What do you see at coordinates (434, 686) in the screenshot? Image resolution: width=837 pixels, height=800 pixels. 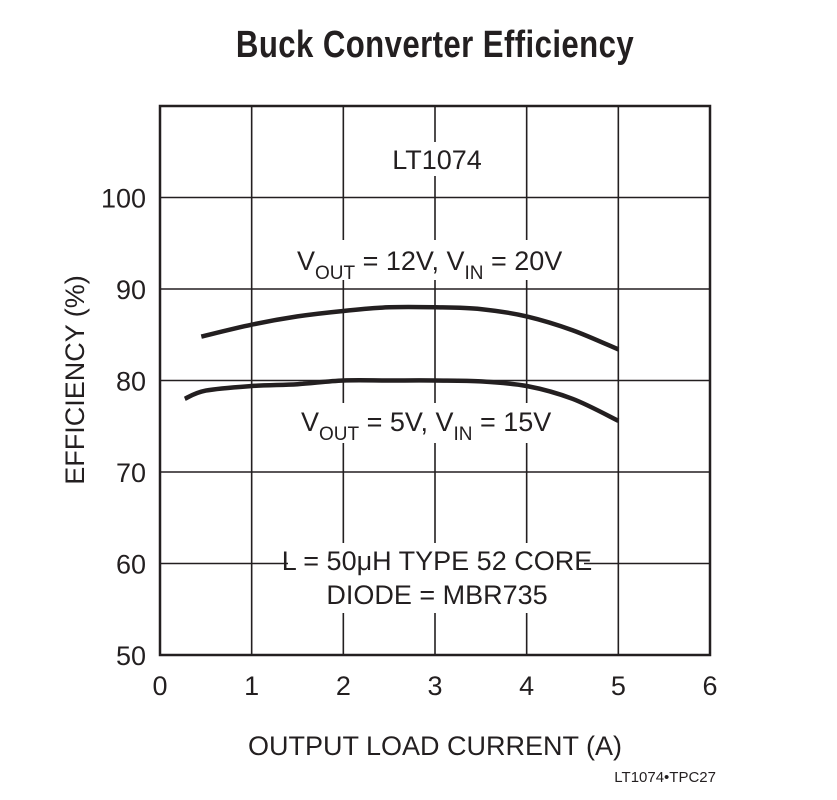 I see `x-tick-label-3: 3` at bounding box center [434, 686].